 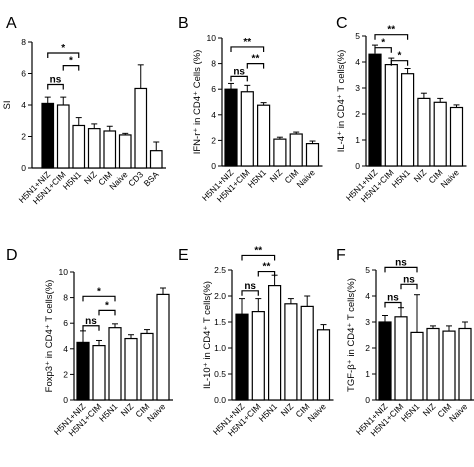 What do you see at coordinates (12, 255) in the screenshot?
I see `panel-label: D` at bounding box center [12, 255].